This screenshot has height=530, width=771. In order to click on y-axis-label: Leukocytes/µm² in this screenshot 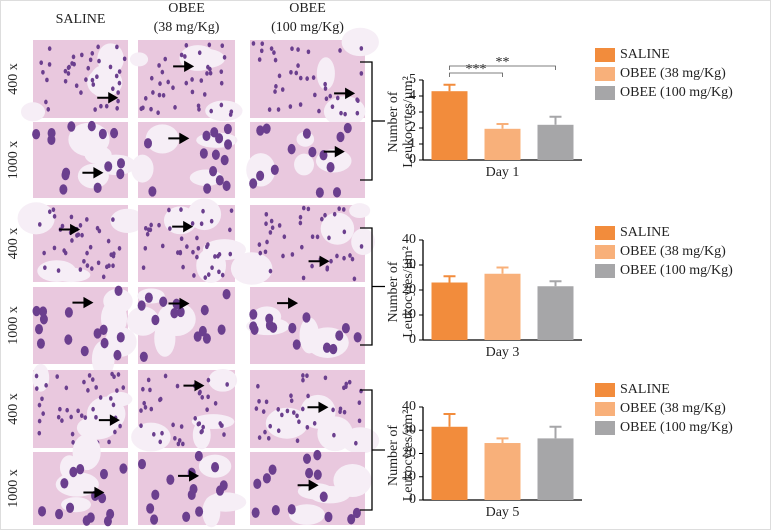, I will do `click(408, 292)`.